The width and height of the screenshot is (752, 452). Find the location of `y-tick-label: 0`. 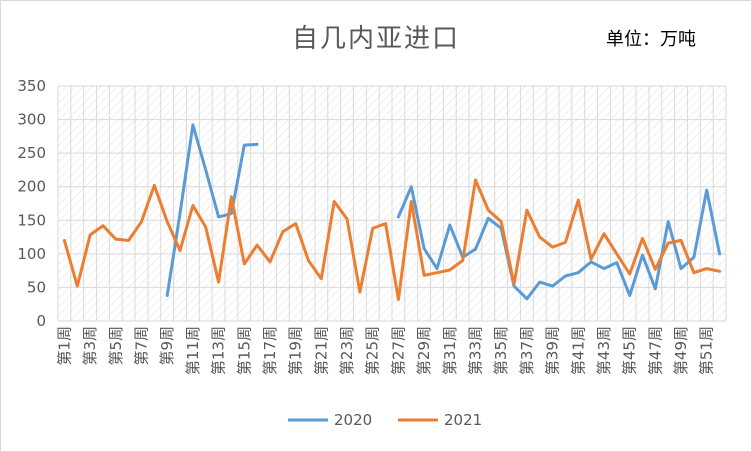

y-tick-label: 0 is located at coordinates (41, 321).